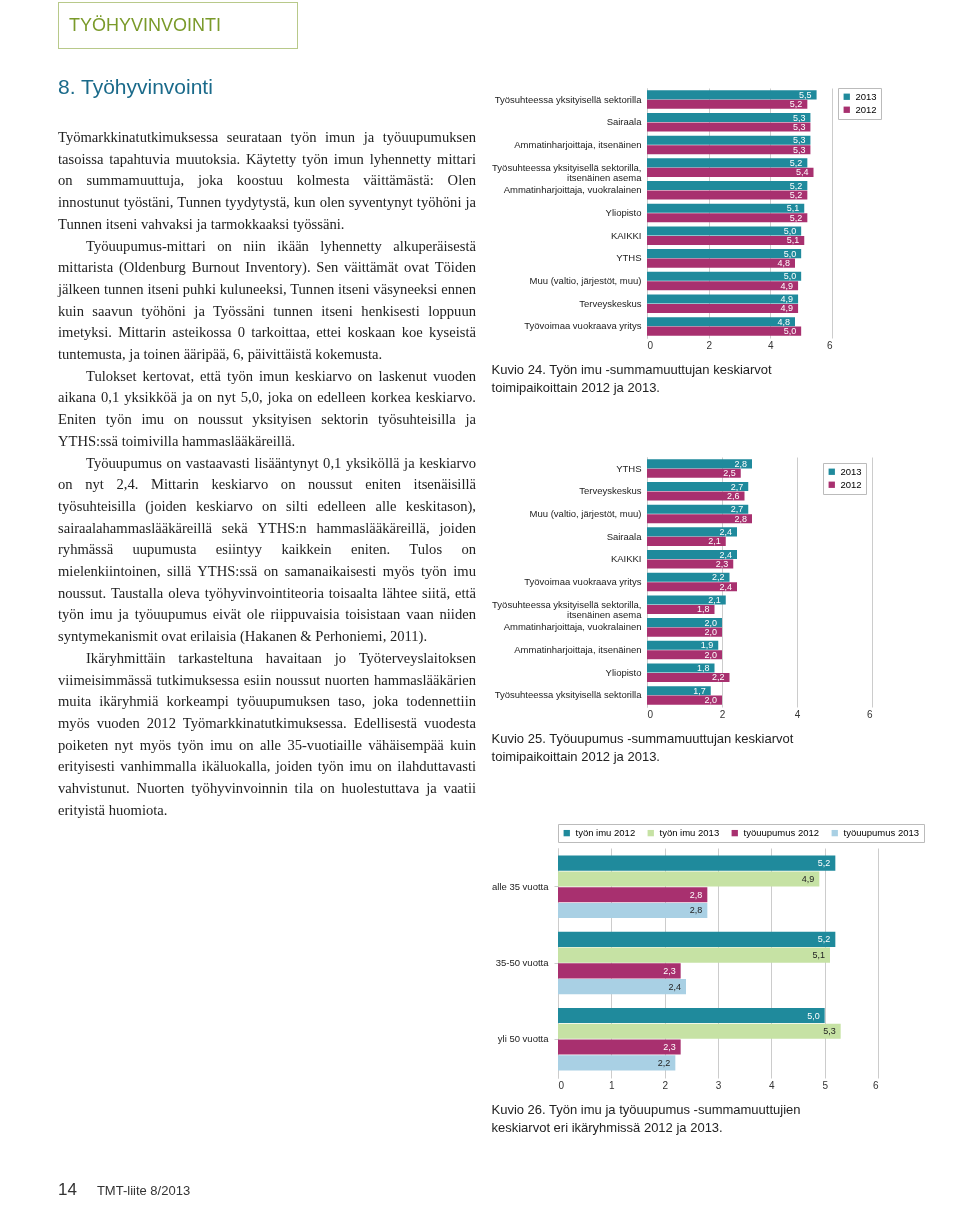 The image size is (960, 1207). I want to click on legend-label: työn imu 2012, so click(605, 833).